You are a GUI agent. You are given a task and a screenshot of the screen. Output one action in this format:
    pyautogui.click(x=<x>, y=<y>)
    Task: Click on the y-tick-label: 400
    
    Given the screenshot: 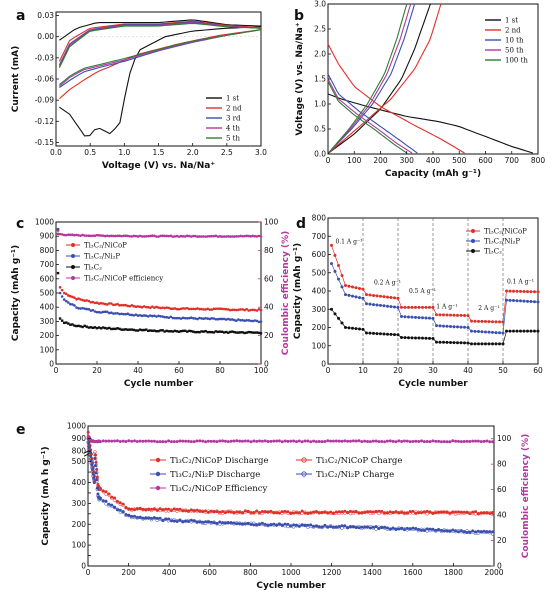 What is the action you would take?
    pyautogui.click(x=319, y=291)
    